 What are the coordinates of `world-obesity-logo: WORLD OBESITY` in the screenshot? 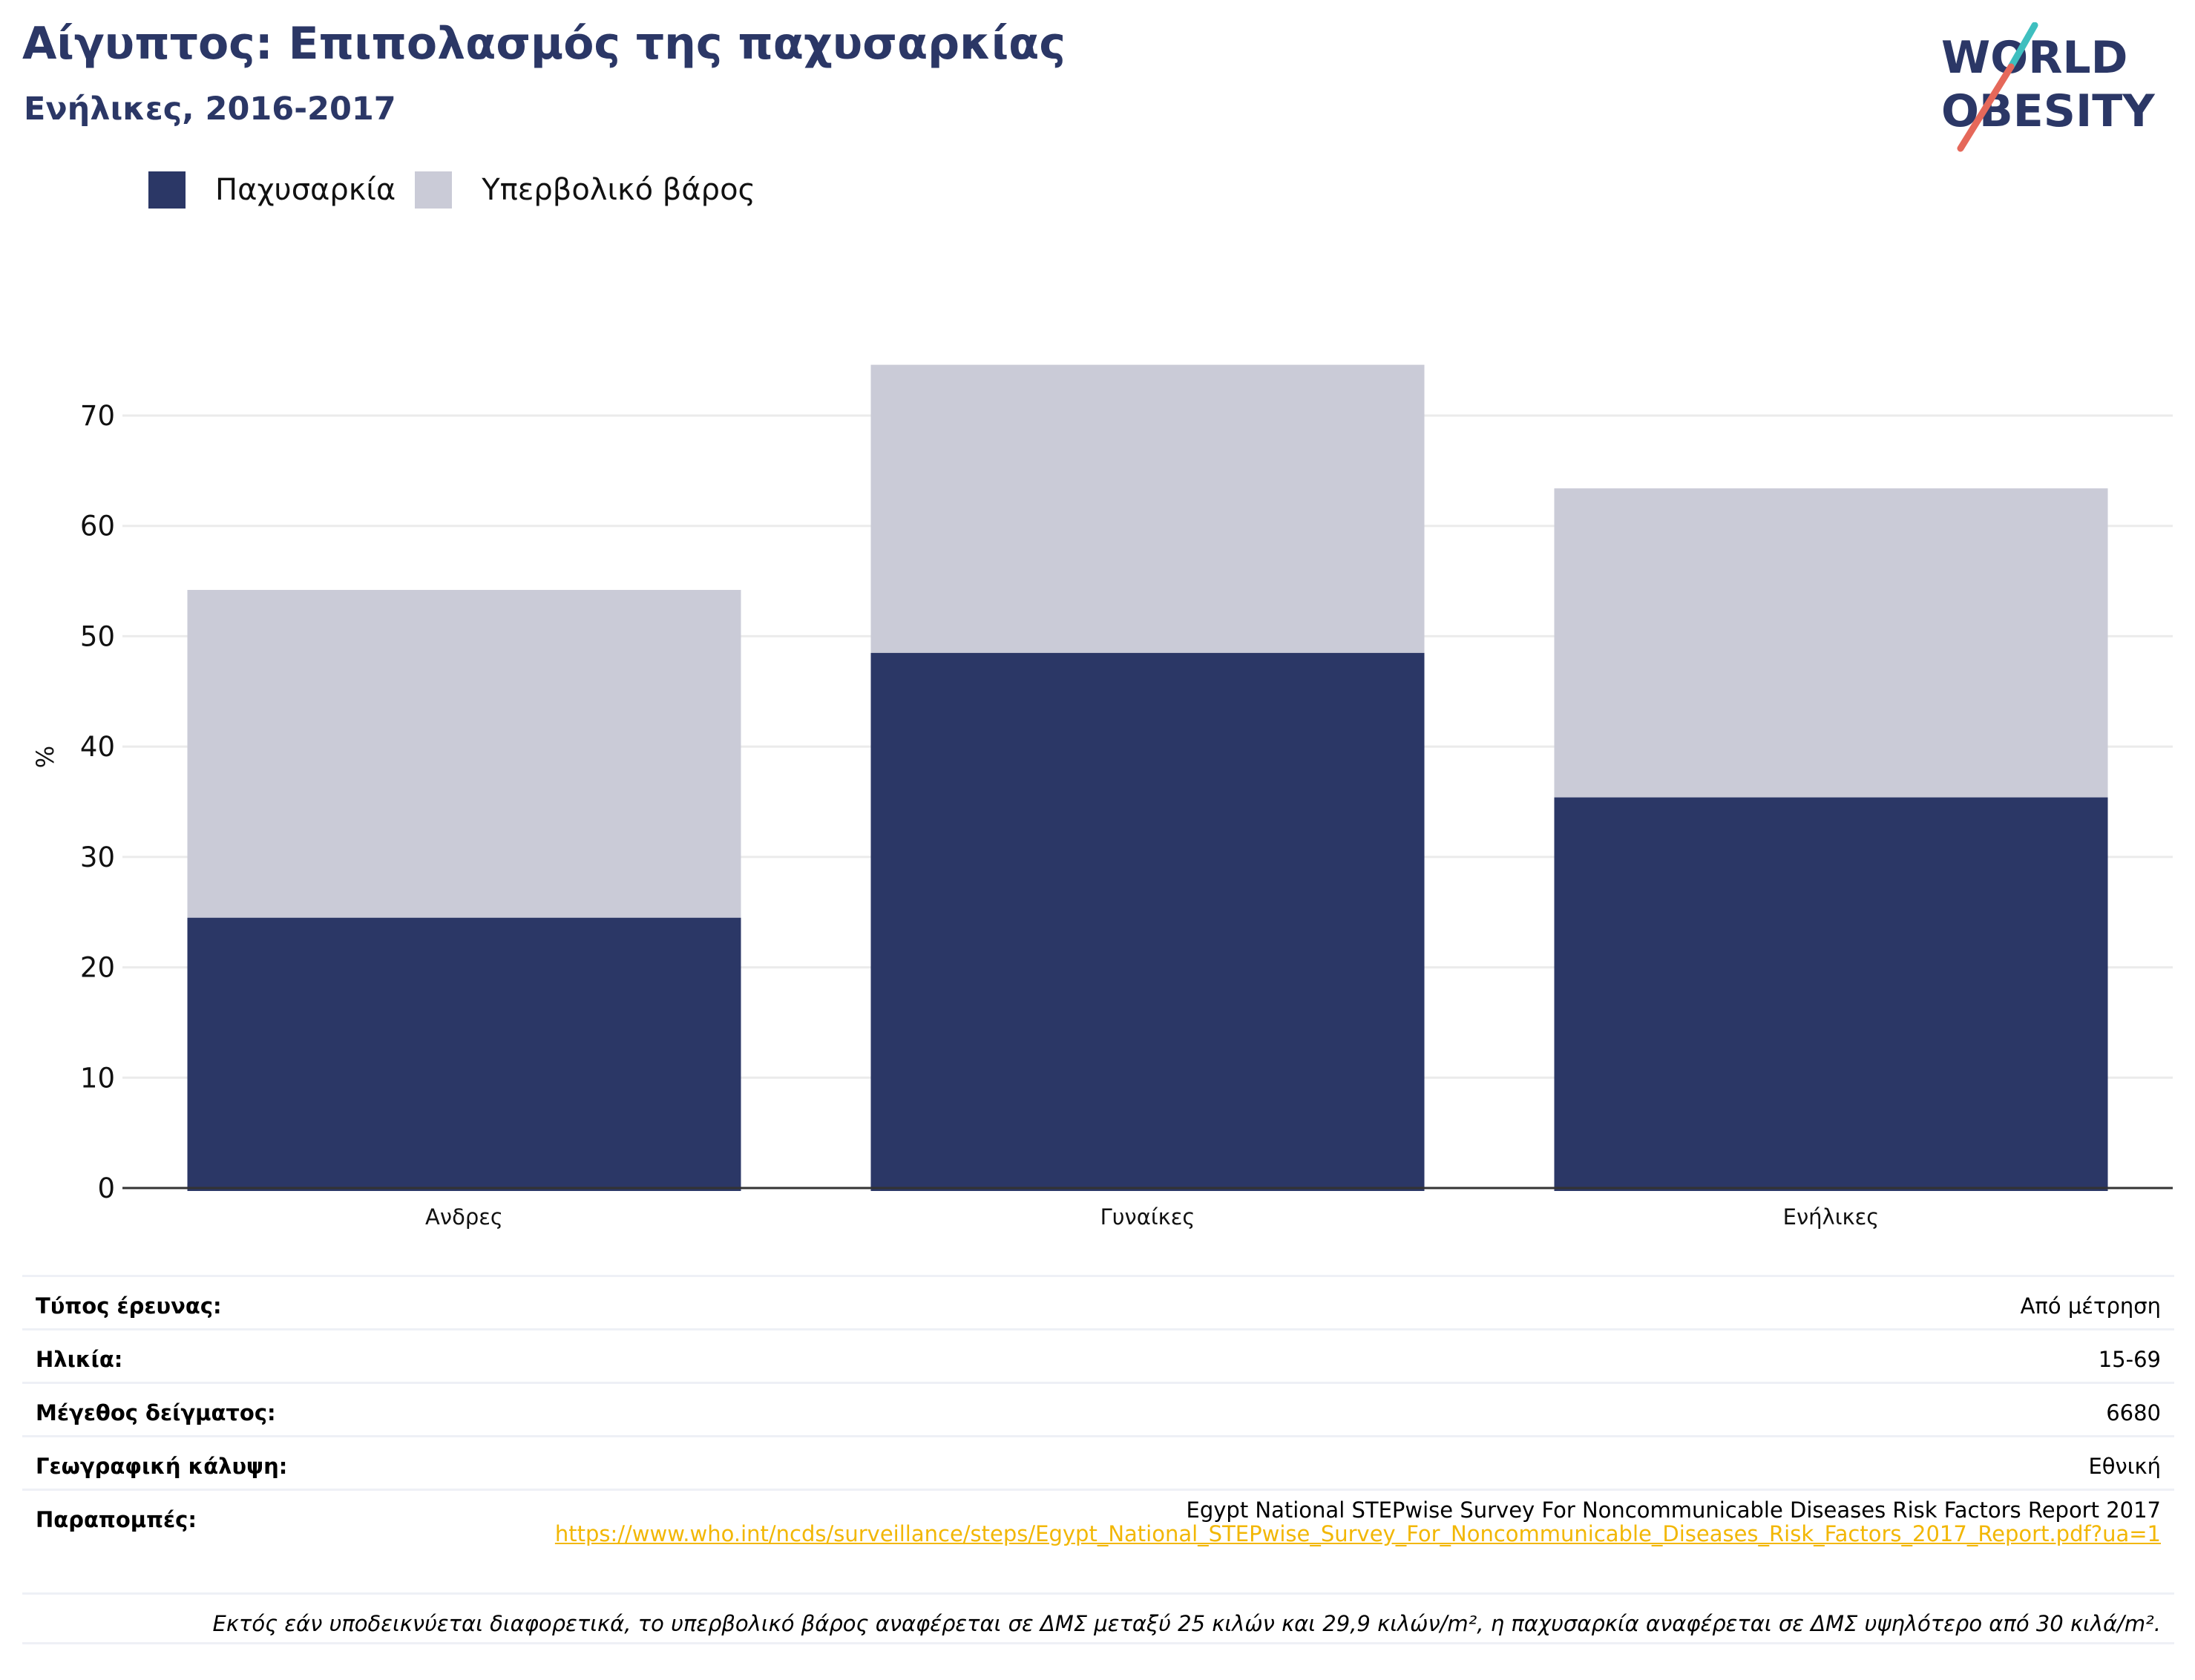 It's located at (2048, 87).